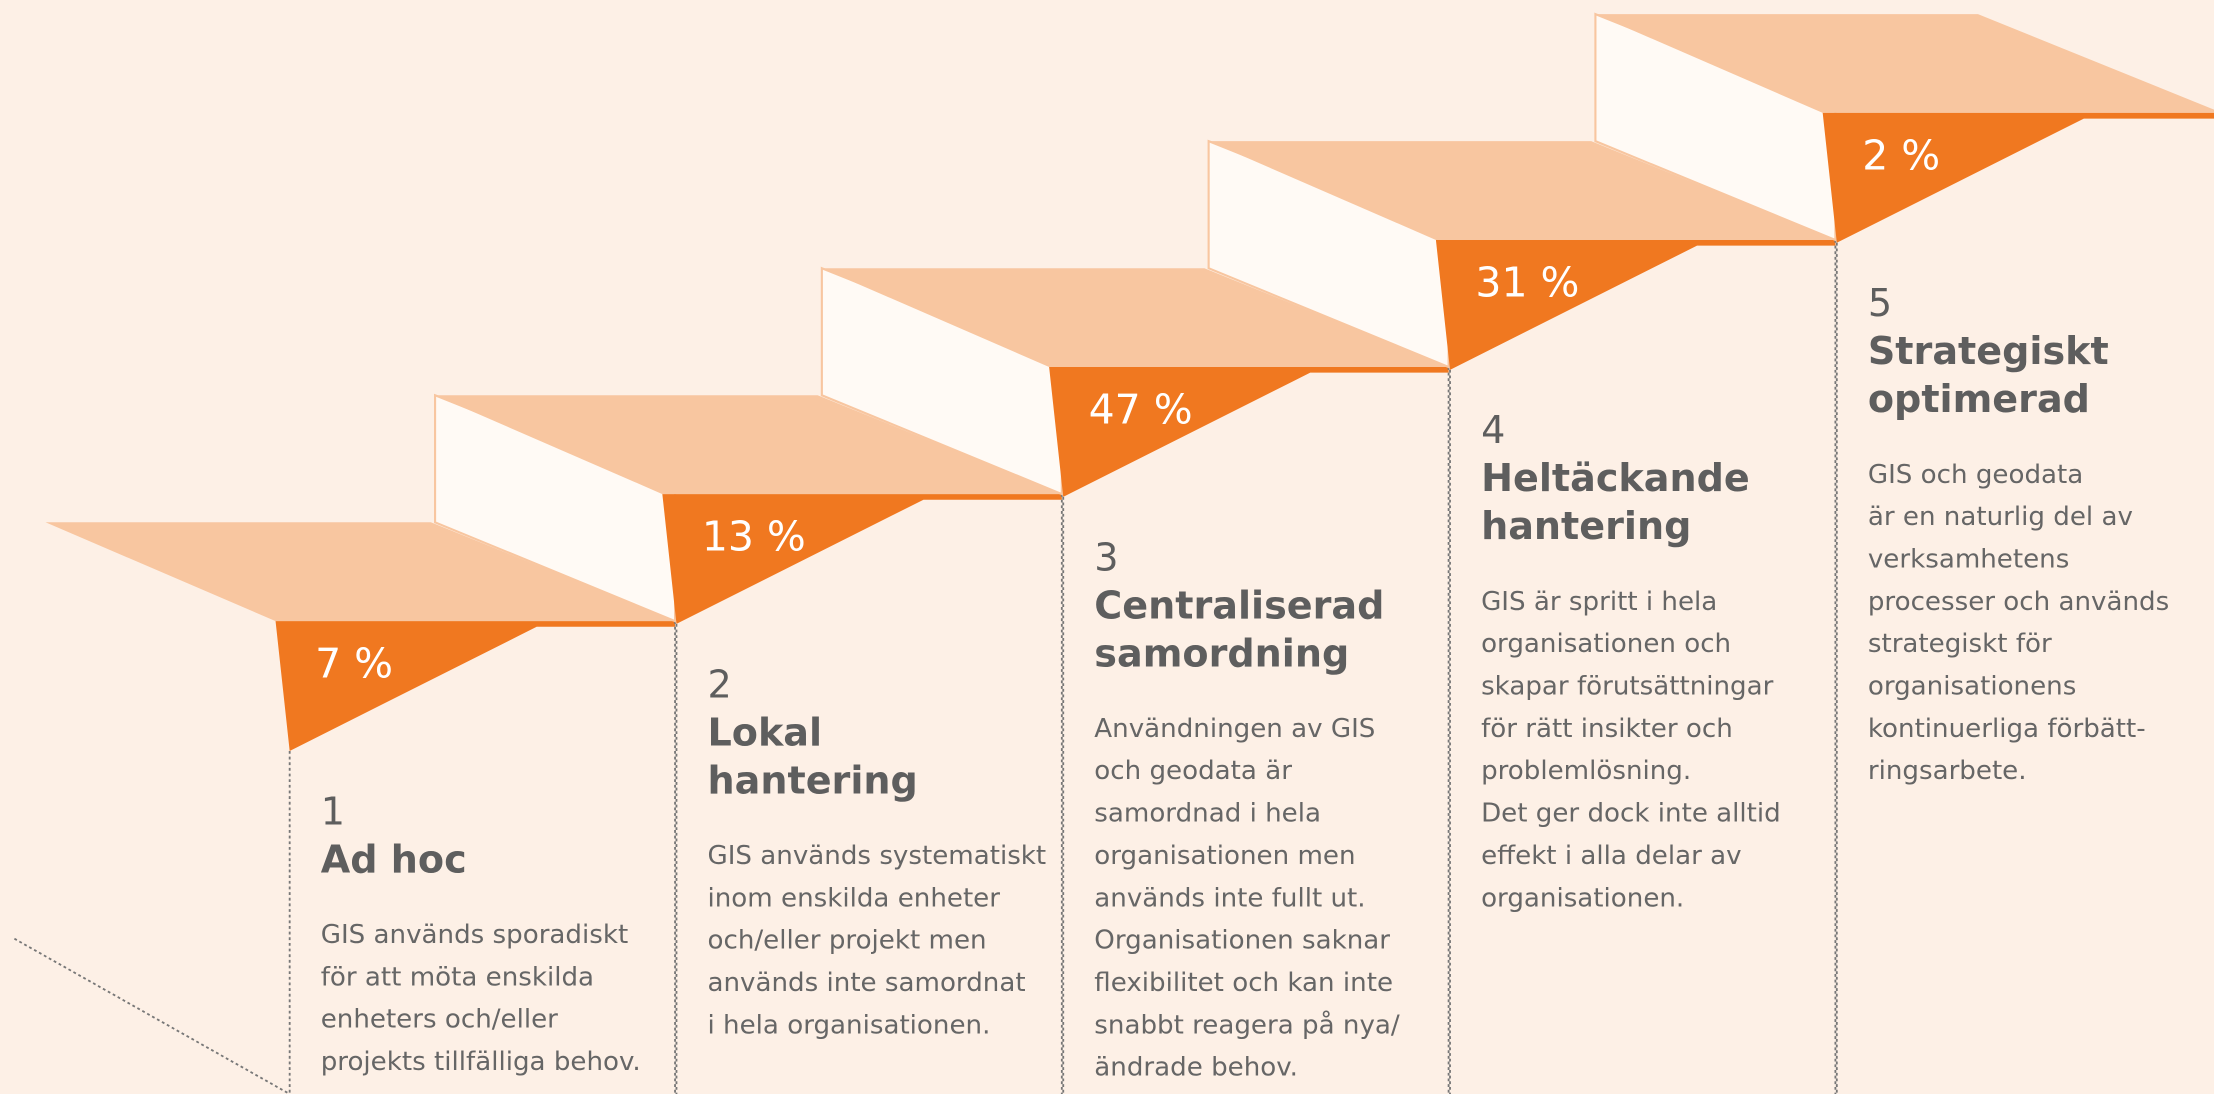  Describe the element at coordinates (1611, 856) in the screenshot. I see `step-description: effekt i alla delar av` at that location.